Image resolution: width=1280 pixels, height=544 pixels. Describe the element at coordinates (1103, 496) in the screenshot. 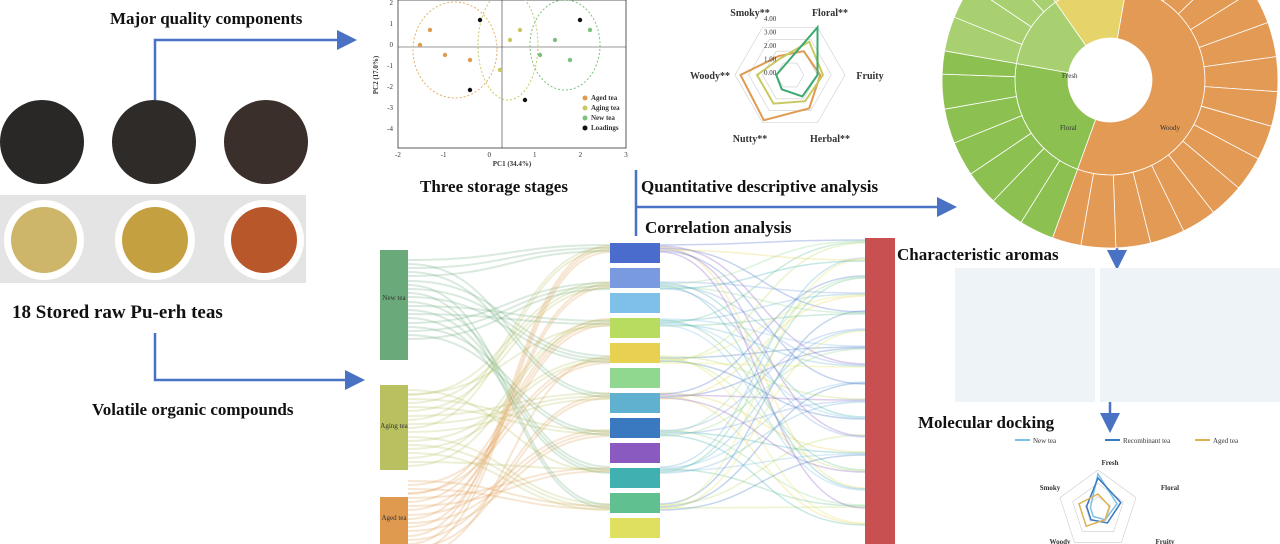

I see `radar-line` at that location.